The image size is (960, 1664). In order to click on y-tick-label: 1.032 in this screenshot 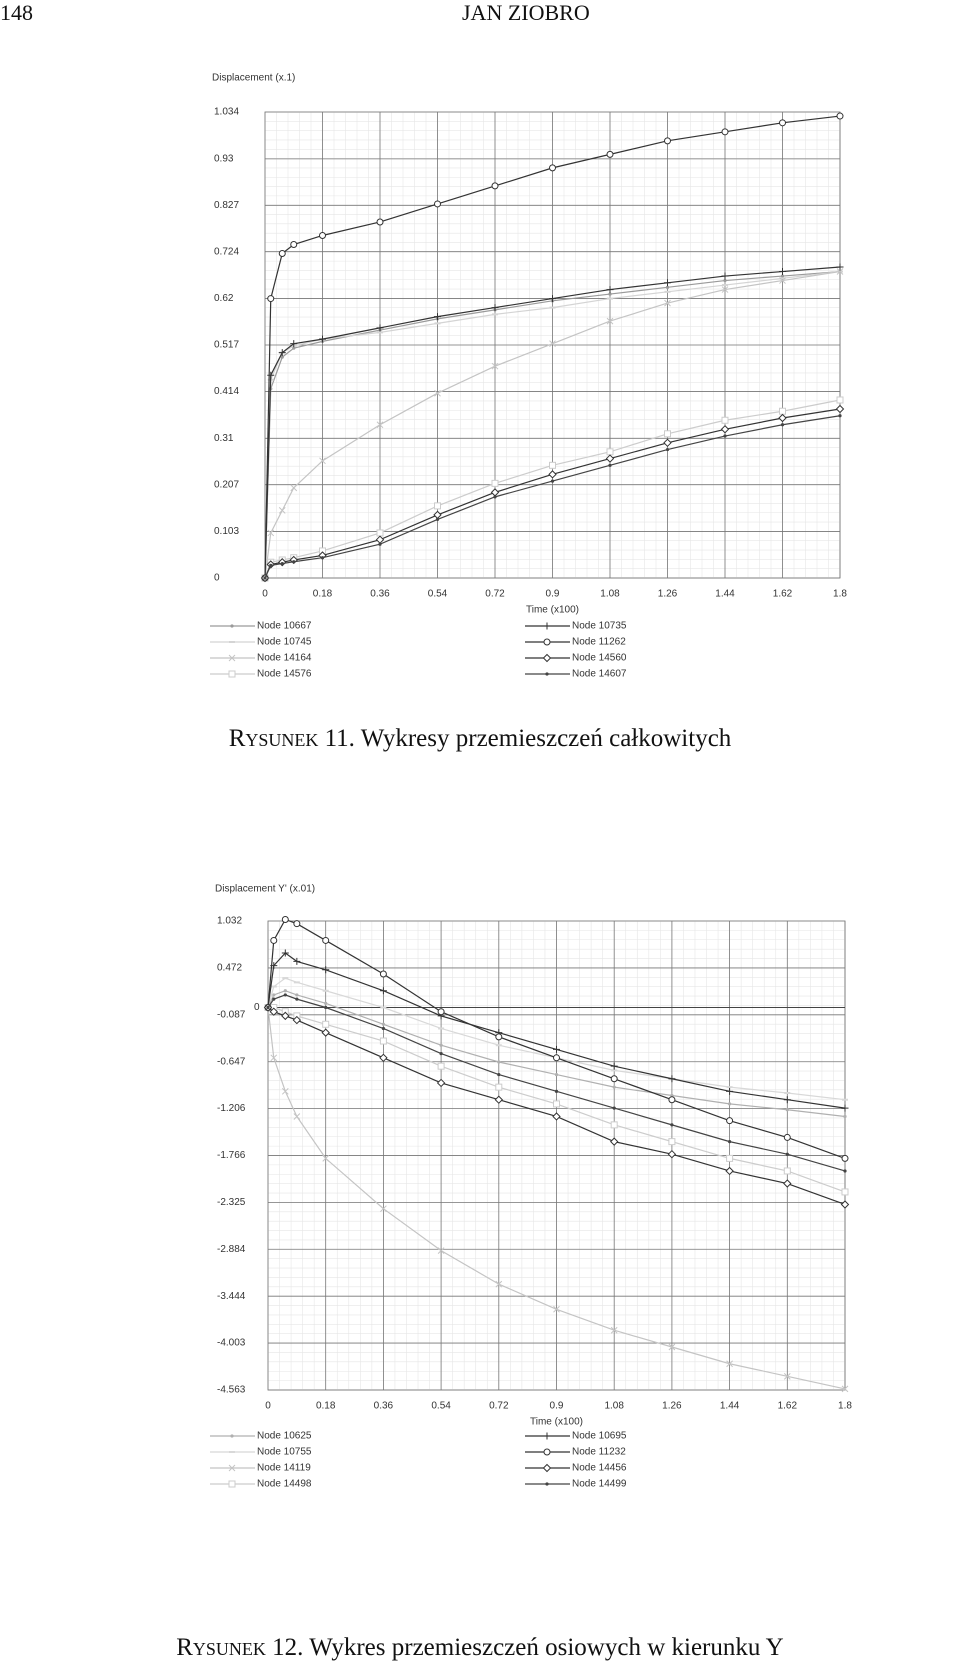, I will do `click(229, 921)`.